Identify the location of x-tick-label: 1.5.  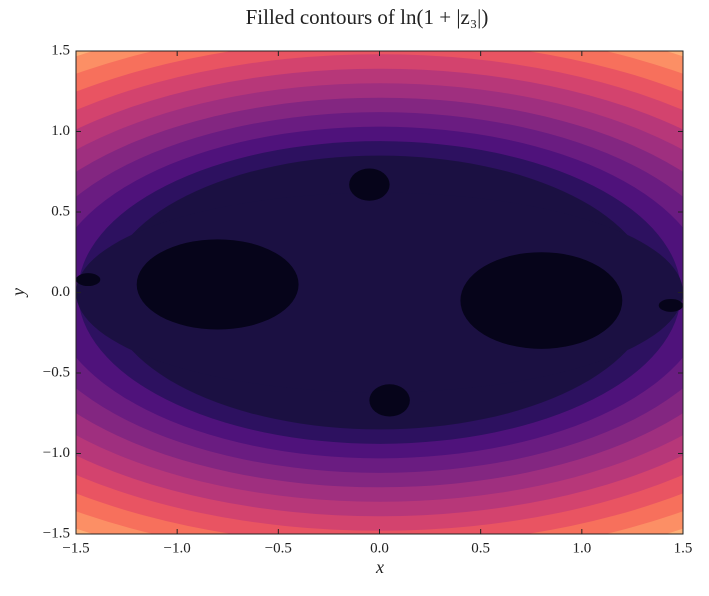
(683, 548).